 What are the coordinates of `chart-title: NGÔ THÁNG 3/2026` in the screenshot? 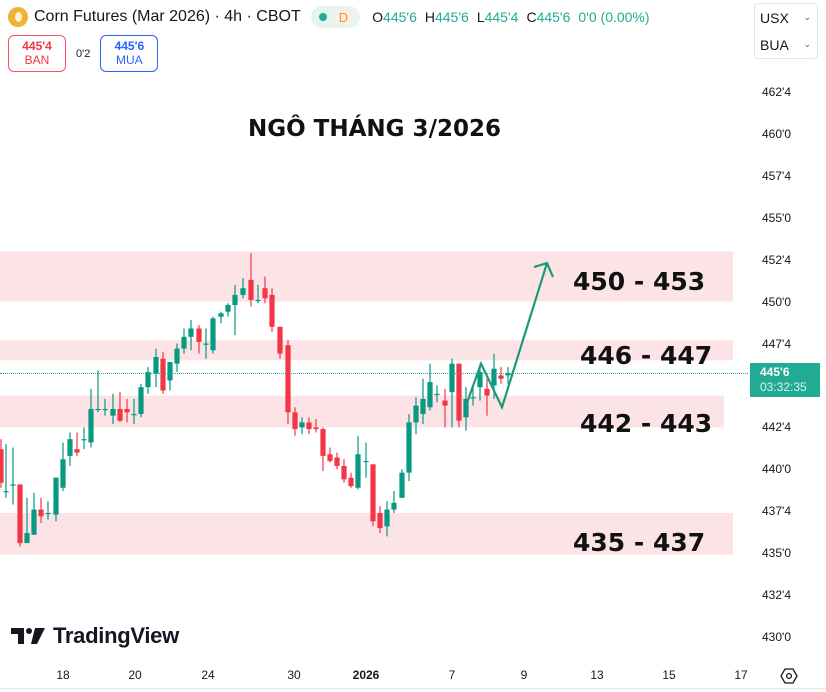 It's located at (374, 129).